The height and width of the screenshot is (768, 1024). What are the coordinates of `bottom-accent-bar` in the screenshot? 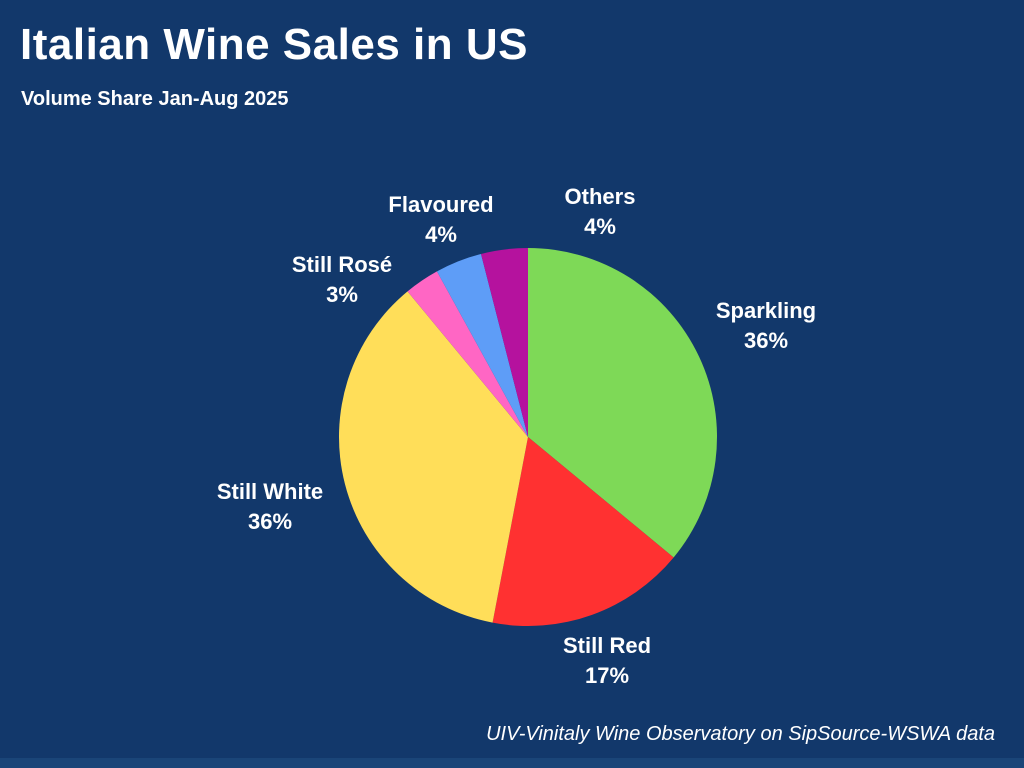 It's located at (512, 763).